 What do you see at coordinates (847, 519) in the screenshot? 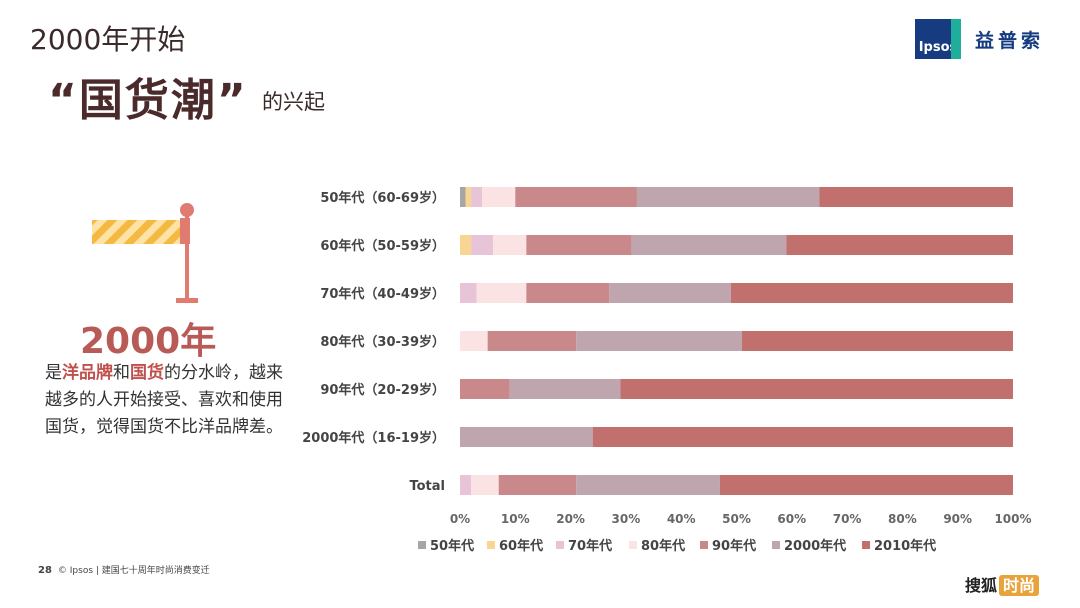
I see `x-tick-label: 70%` at bounding box center [847, 519].